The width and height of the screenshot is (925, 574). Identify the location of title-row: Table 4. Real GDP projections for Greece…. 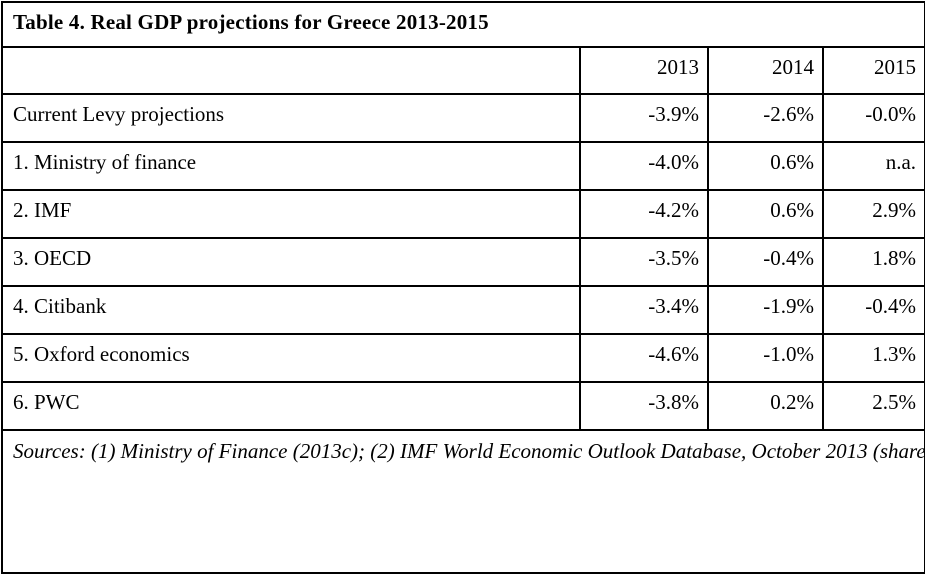
(462, 24).